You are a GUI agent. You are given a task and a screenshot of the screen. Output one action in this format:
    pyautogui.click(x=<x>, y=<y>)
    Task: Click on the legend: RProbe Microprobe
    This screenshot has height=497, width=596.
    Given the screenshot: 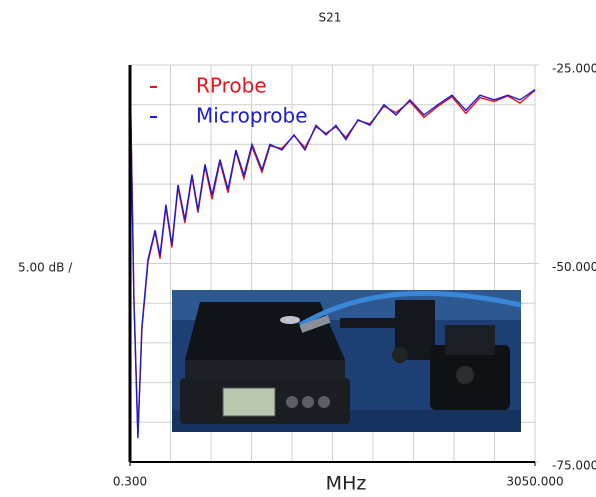 What is the action you would take?
    pyautogui.click(x=229, y=101)
    